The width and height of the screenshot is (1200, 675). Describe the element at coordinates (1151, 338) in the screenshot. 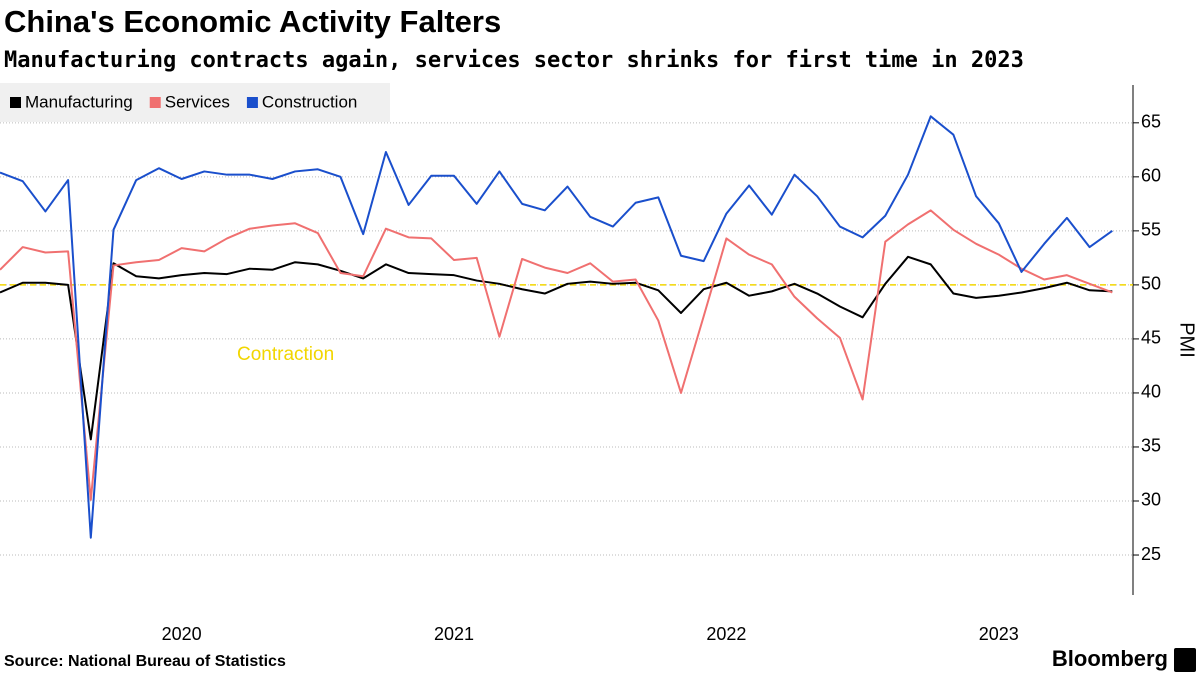

I see `y-tick-label: 45` at that location.